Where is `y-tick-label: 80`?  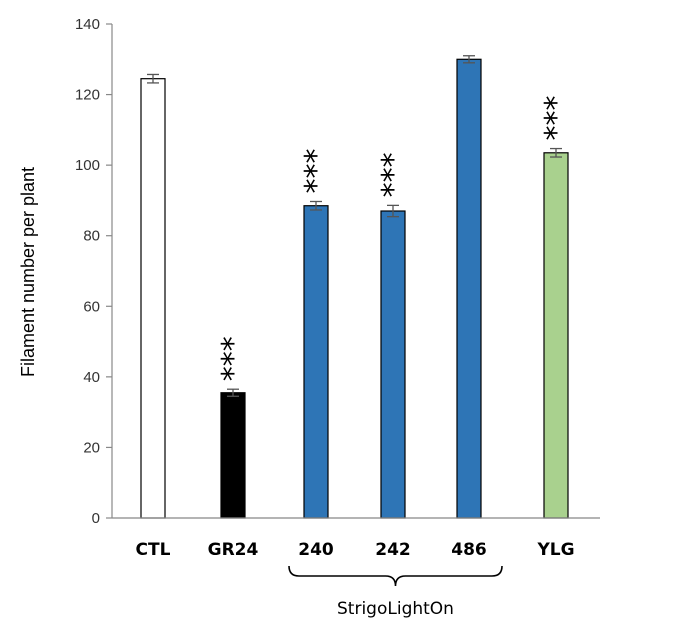 y-tick-label: 80 is located at coordinates (91, 236).